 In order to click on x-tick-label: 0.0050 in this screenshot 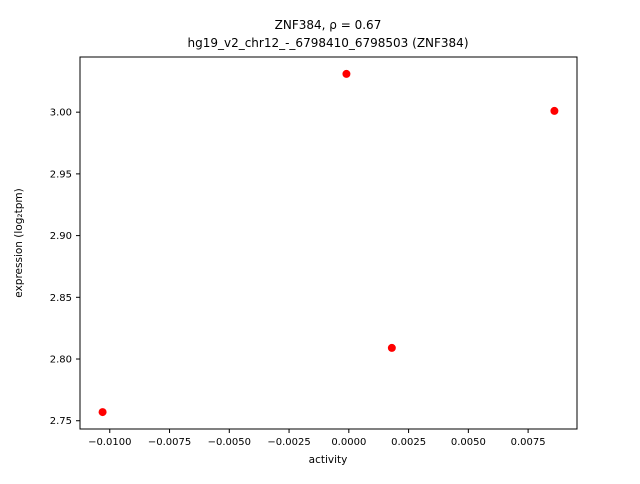, I will do `click(468, 442)`.